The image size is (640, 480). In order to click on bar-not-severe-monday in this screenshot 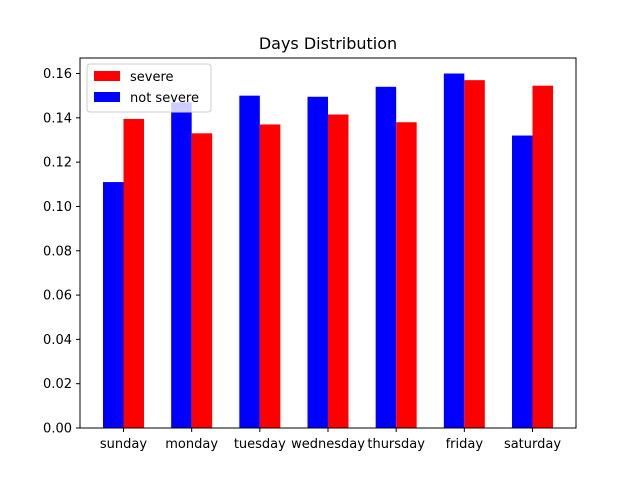, I will do `click(181, 265)`.